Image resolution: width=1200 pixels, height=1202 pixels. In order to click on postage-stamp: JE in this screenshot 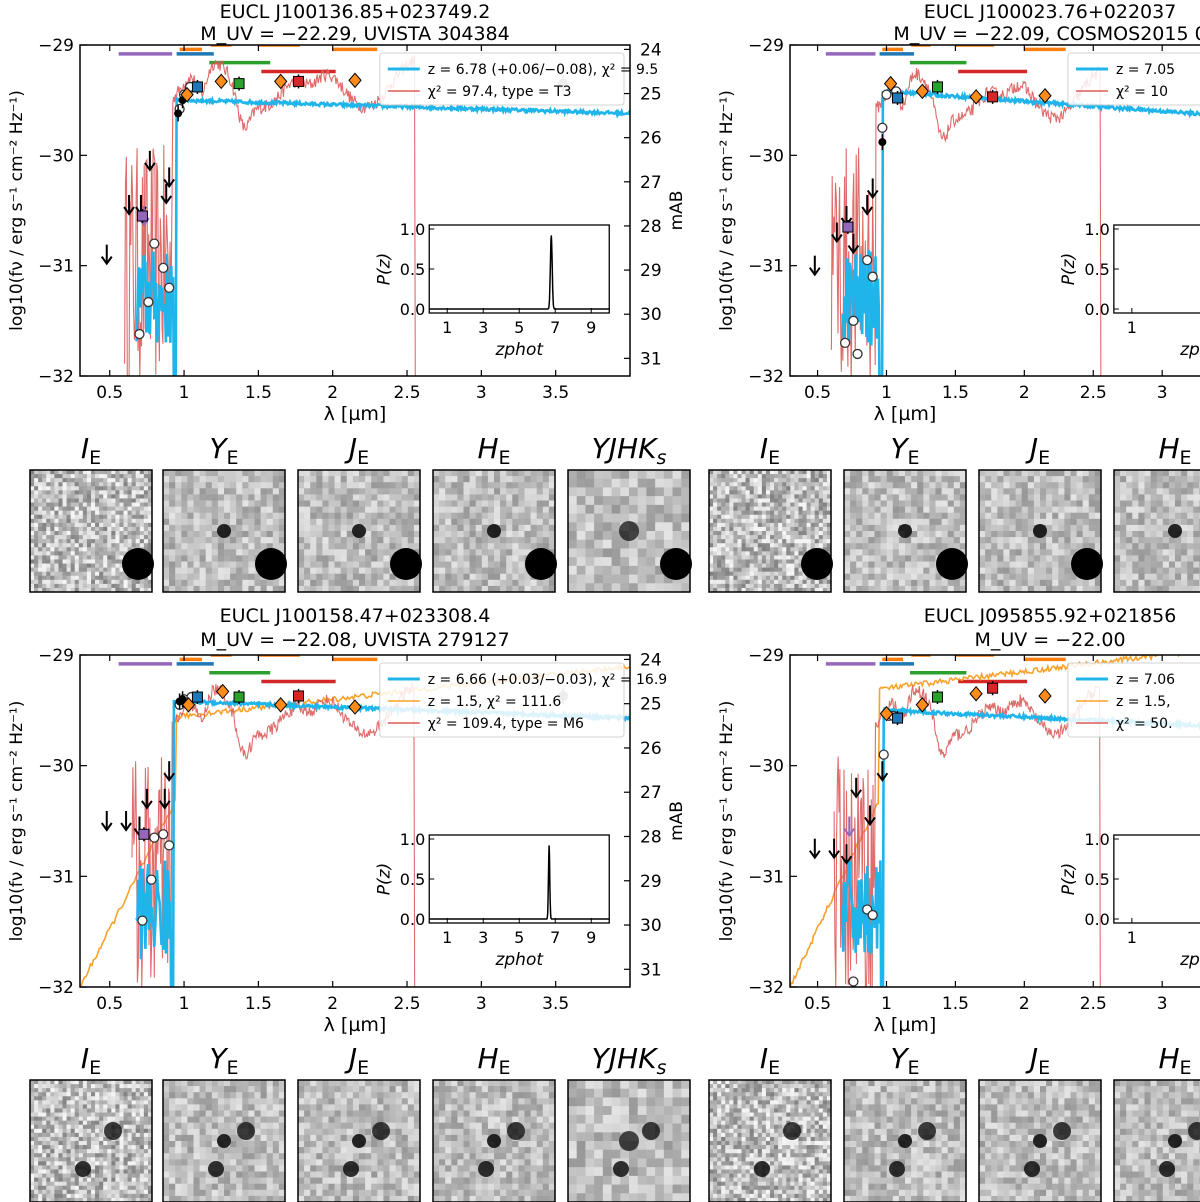, I will do `click(359, 512)`.